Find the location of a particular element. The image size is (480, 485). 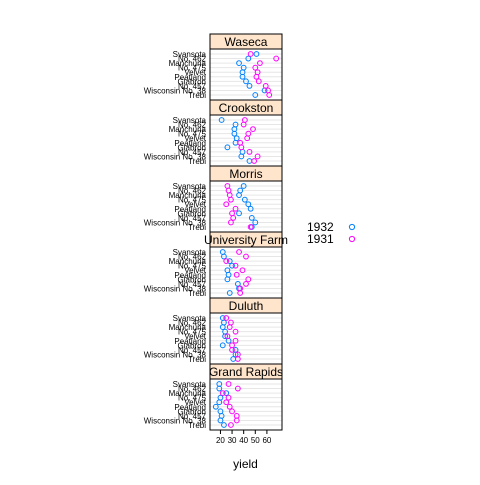

legend-label-1932: 1932 is located at coordinates (320, 227).